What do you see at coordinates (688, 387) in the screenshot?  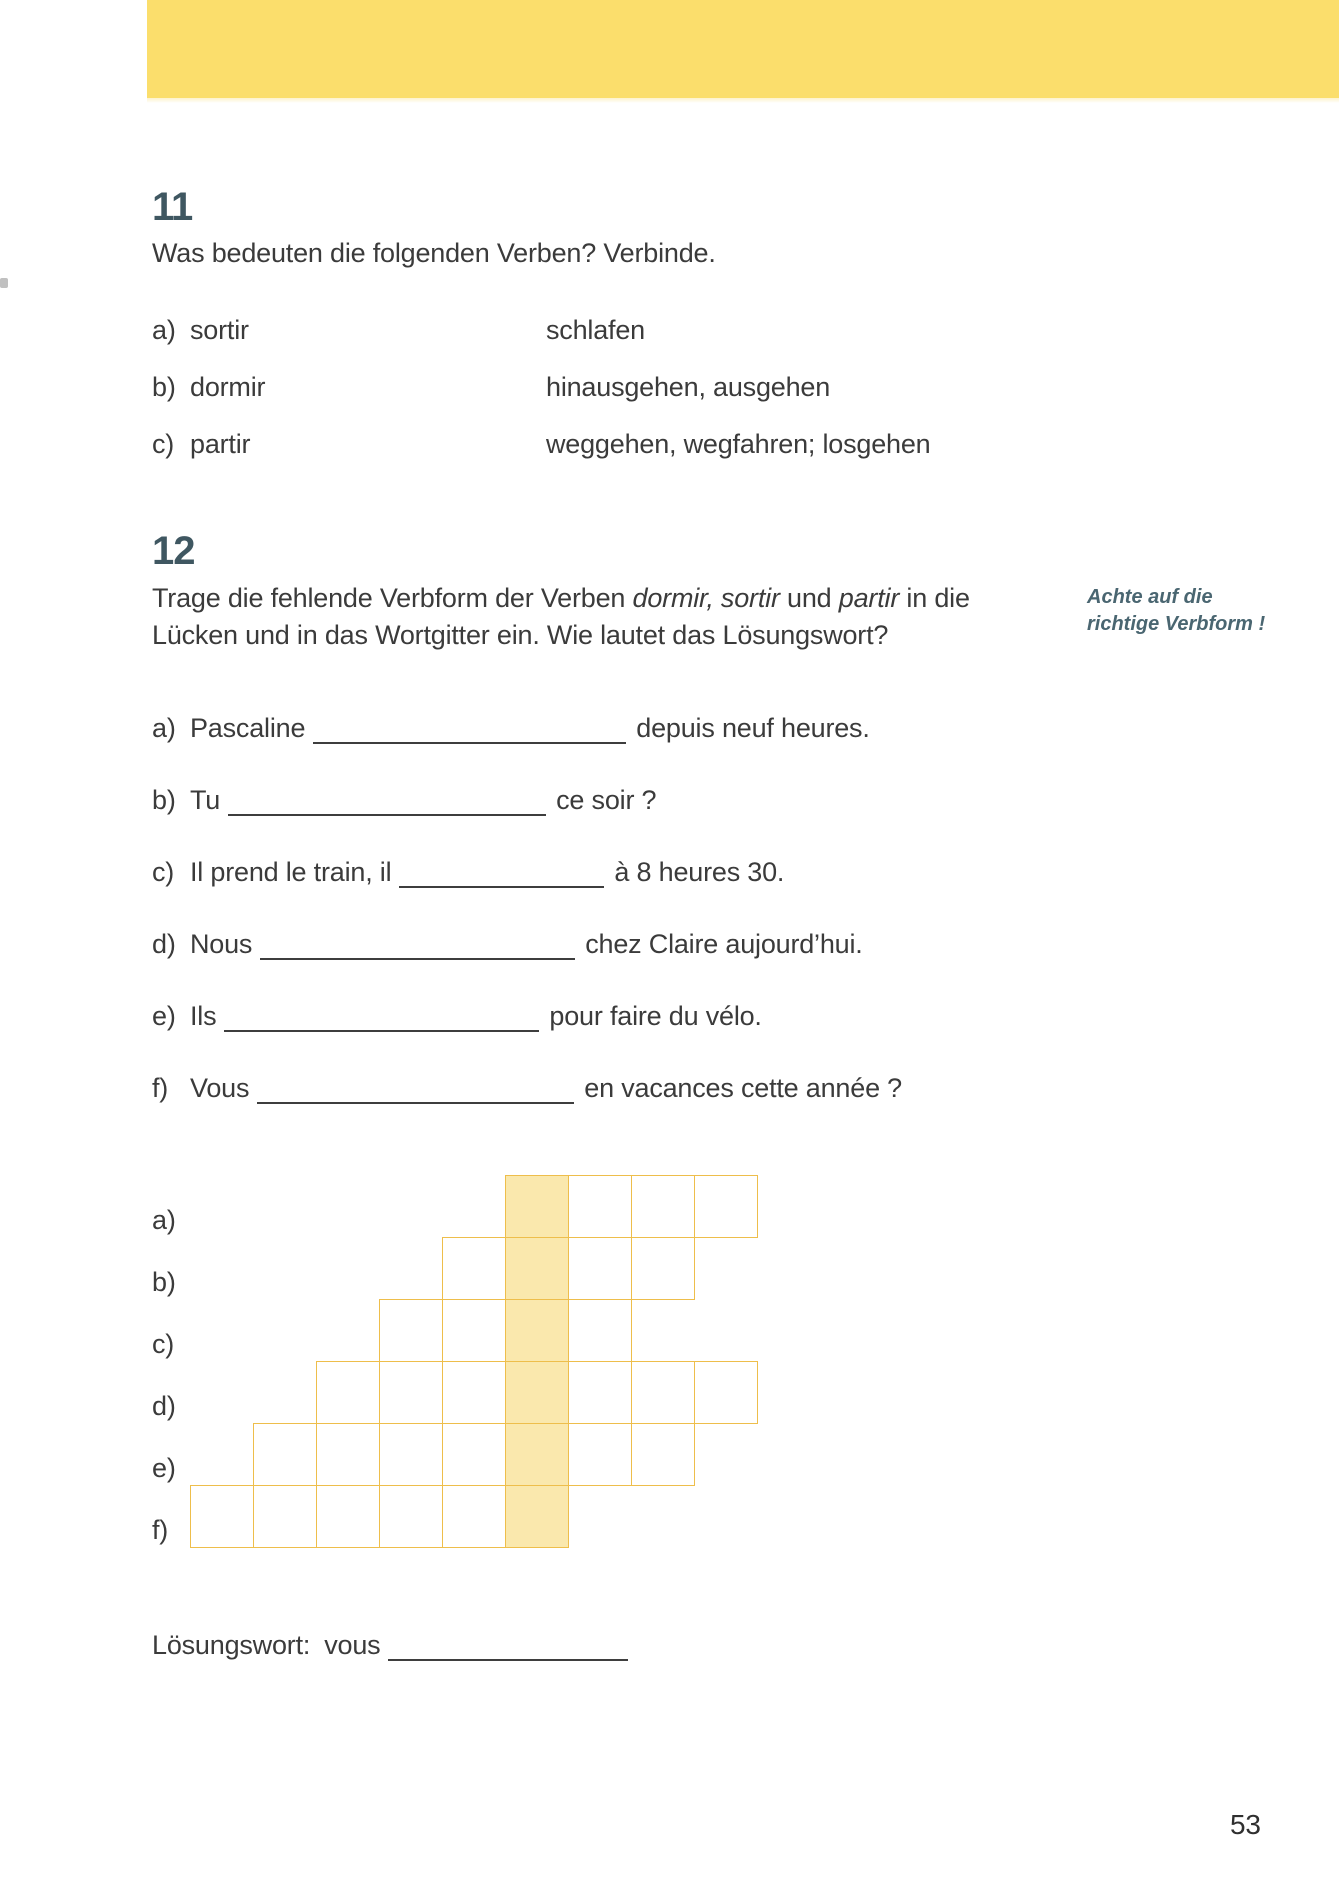 I see `german-translation: hinausgehen, ausgehen` at bounding box center [688, 387].